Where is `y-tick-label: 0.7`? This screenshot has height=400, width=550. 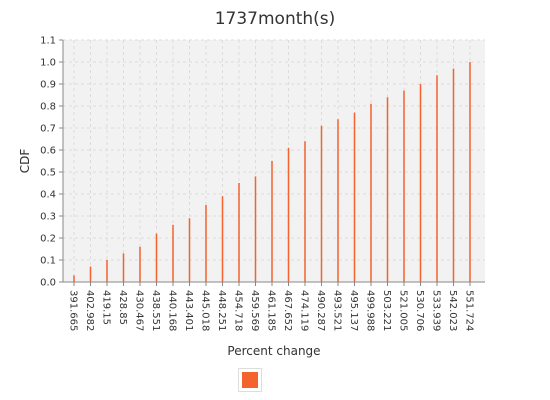
y-tick-label: 0.7 is located at coordinates (48, 129).